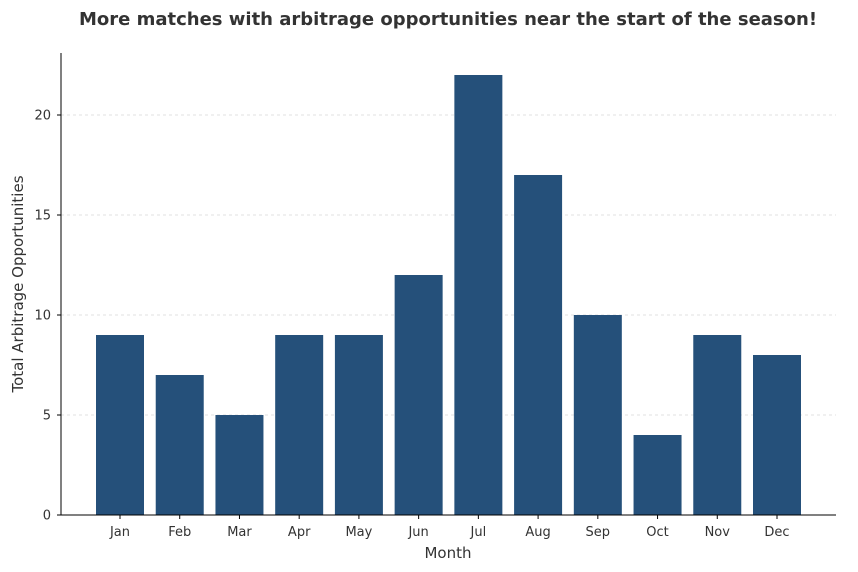 The width and height of the screenshot is (858, 572). Describe the element at coordinates (42, 116) in the screenshot. I see `y-tick-label: 20` at that location.